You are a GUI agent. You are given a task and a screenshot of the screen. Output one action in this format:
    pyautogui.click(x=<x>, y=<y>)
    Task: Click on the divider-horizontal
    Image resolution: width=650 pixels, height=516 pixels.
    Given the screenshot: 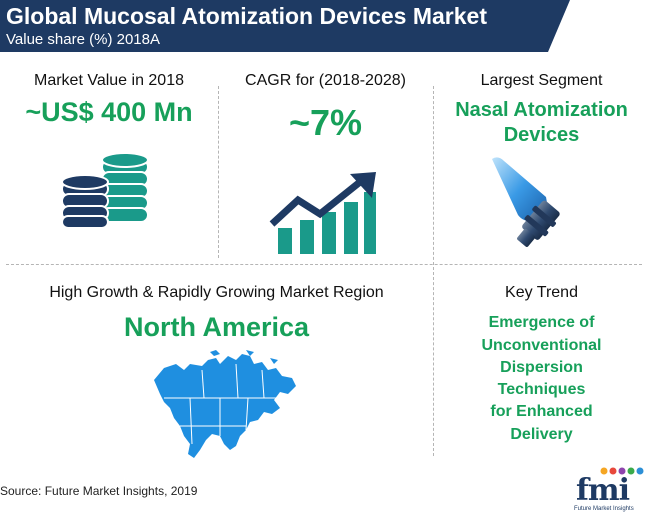 What is the action you would take?
    pyautogui.click(x=324, y=264)
    